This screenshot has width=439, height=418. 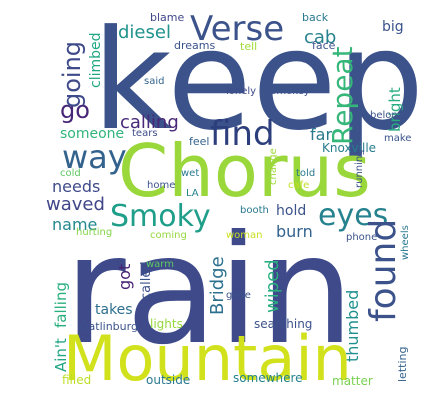 What do you see at coordinates (70, 173) in the screenshot?
I see `word-cold: cold` at bounding box center [70, 173].